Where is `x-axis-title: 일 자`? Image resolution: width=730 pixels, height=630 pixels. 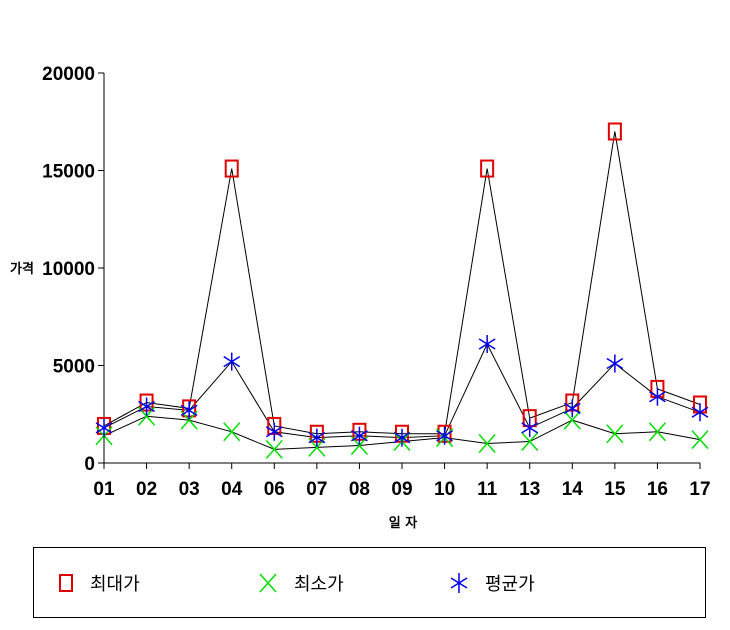
x-axis-title: 일 자 is located at coordinates (403, 523).